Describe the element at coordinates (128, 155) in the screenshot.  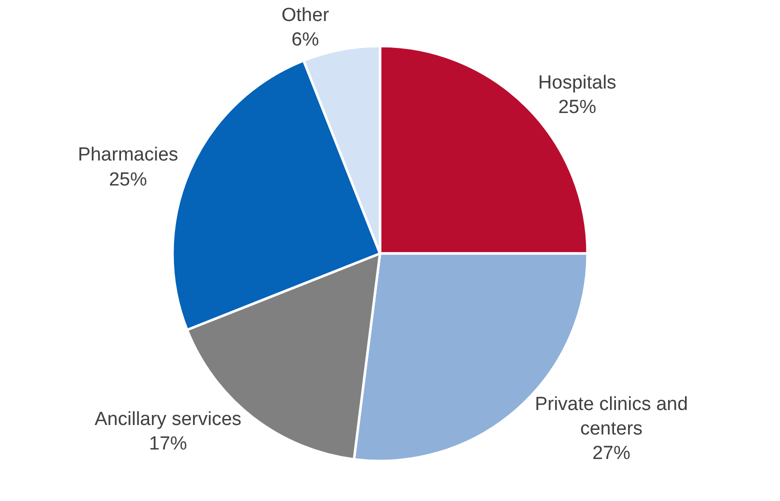
I see `slice-label: Pharmacies` at that location.